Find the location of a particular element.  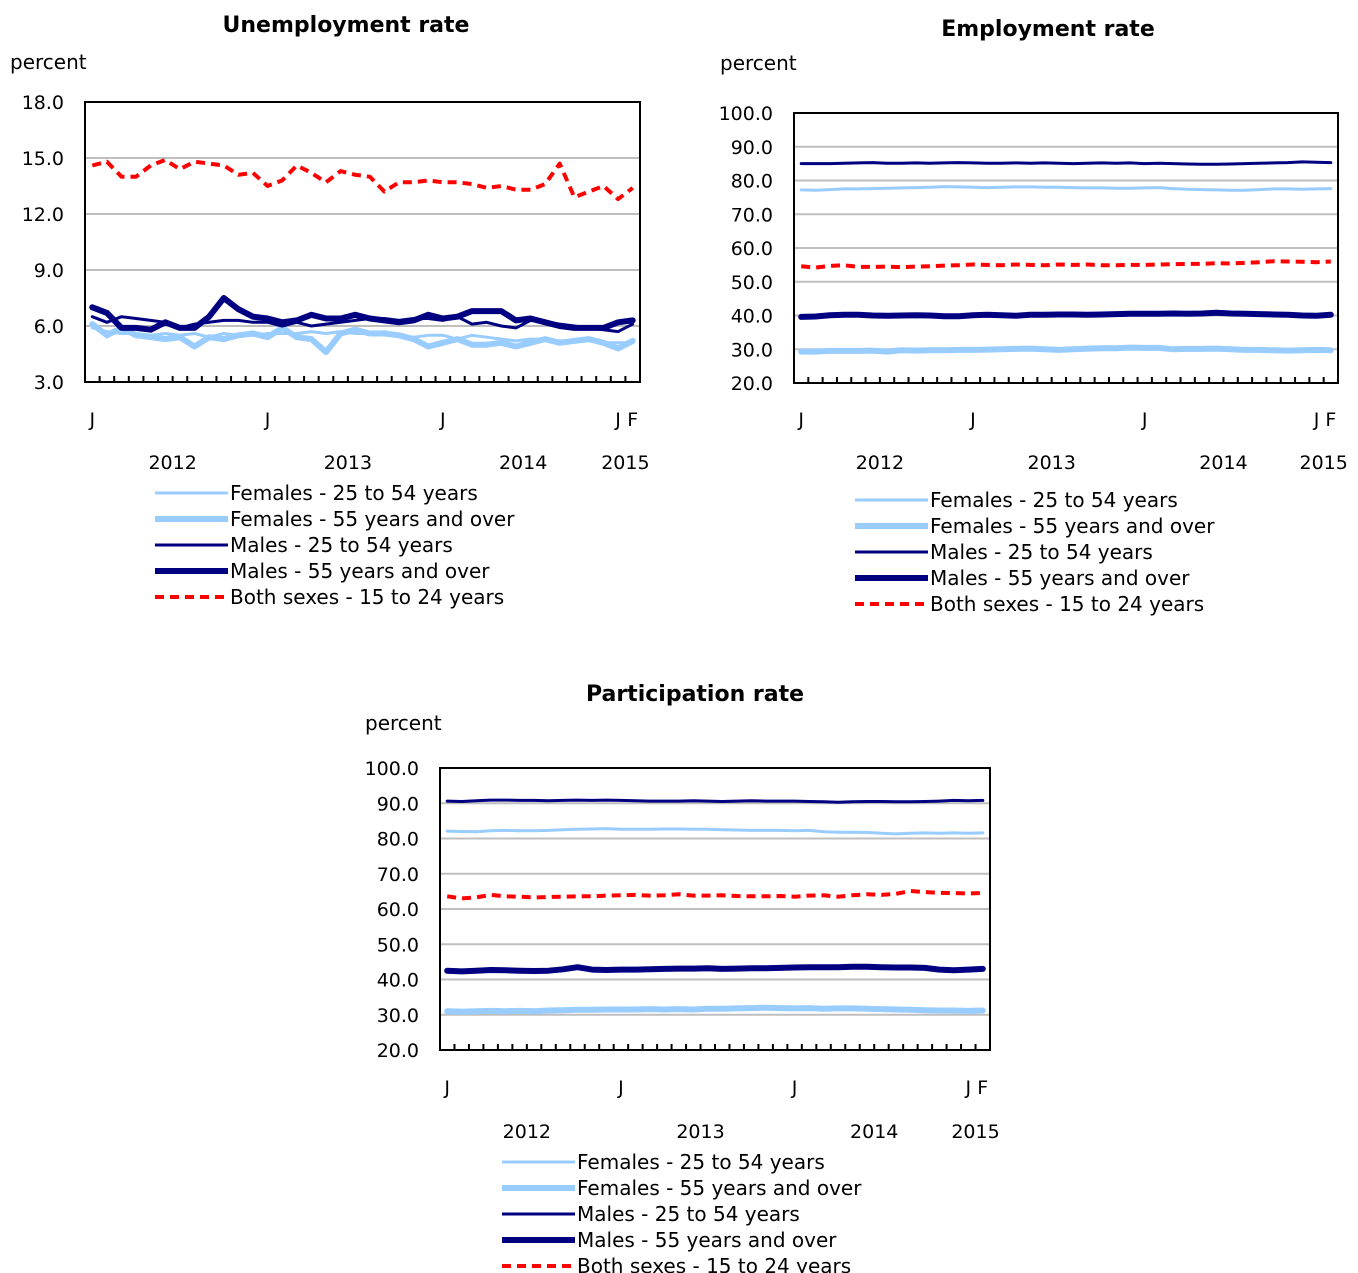

y-tick-label: 18.0 is located at coordinates (43, 103).